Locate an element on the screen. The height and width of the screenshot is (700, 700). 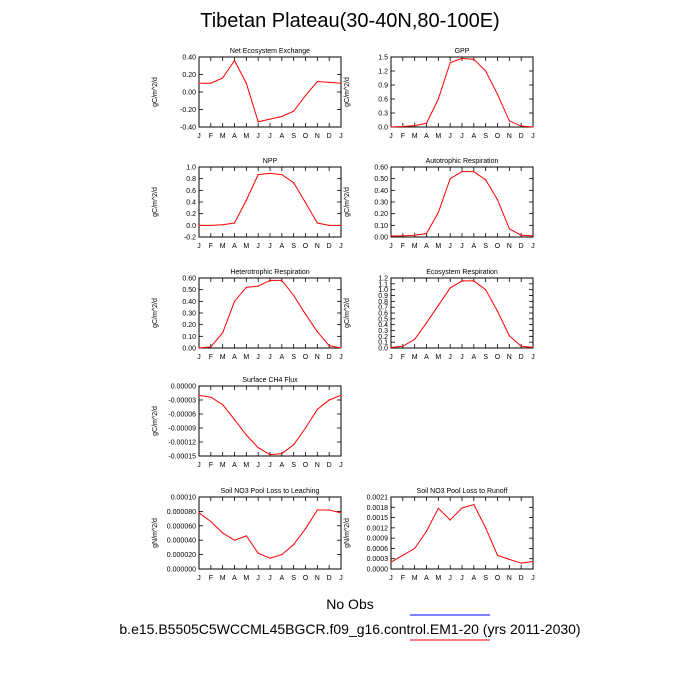
y-tick-label: -0.00012 is located at coordinates (182, 443).